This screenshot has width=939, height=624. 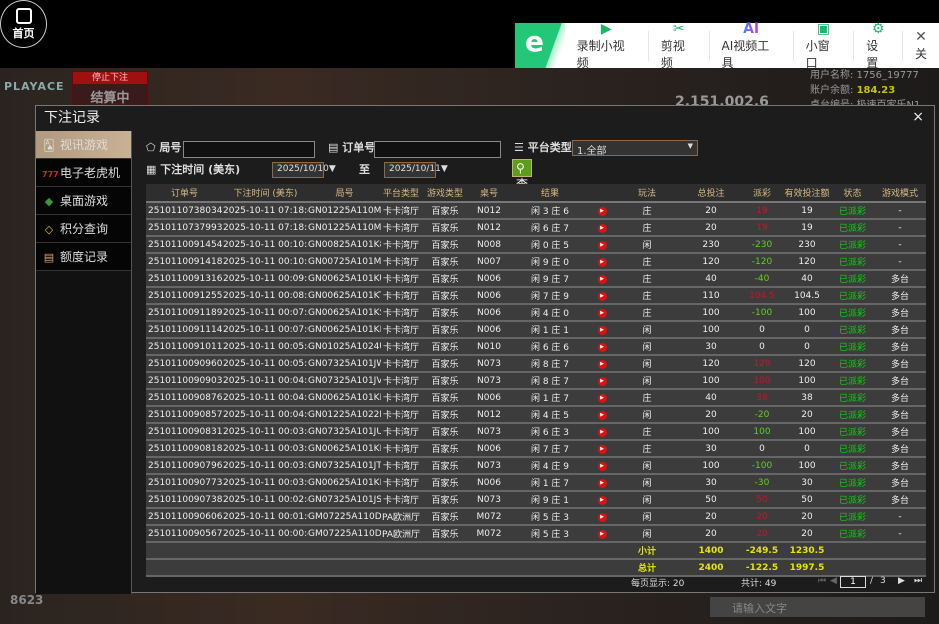 What do you see at coordinates (762, 534) in the screenshot?
I see `payout: 20` at bounding box center [762, 534].